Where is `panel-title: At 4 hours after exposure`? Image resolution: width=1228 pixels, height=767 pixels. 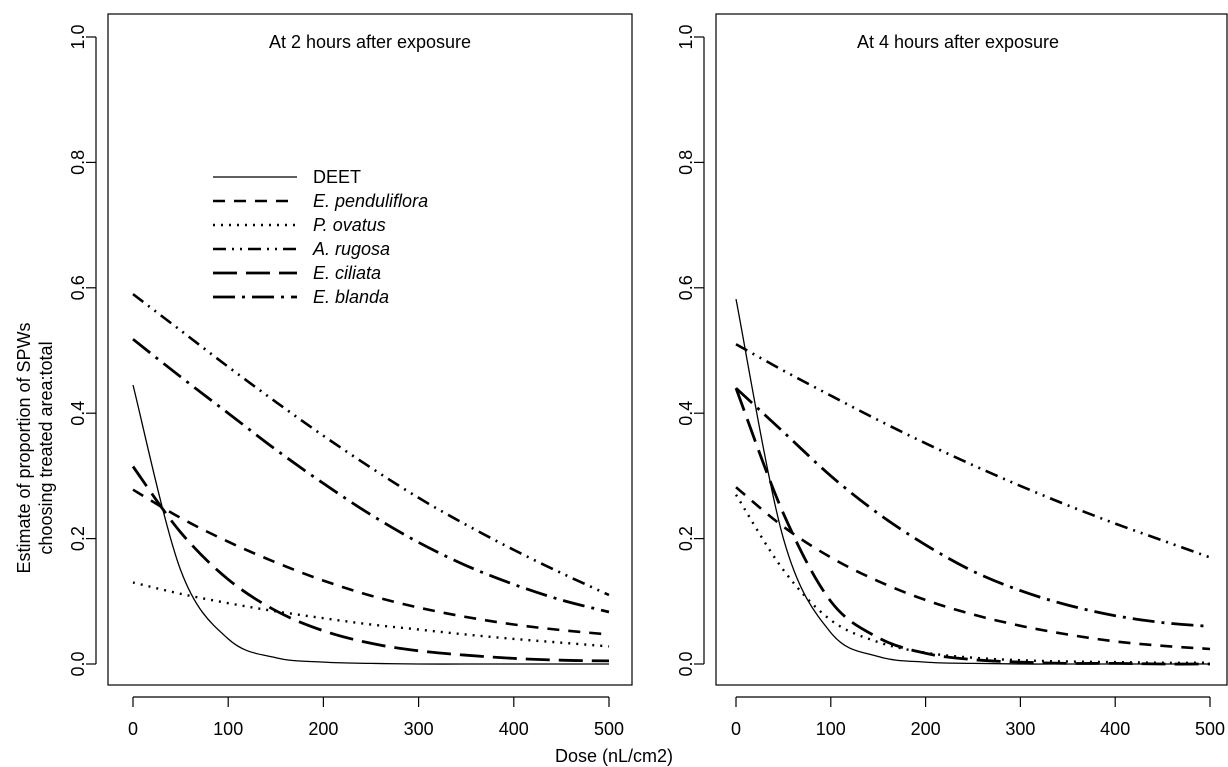
panel-title: At 4 hours after exposure is located at coordinates (958, 42).